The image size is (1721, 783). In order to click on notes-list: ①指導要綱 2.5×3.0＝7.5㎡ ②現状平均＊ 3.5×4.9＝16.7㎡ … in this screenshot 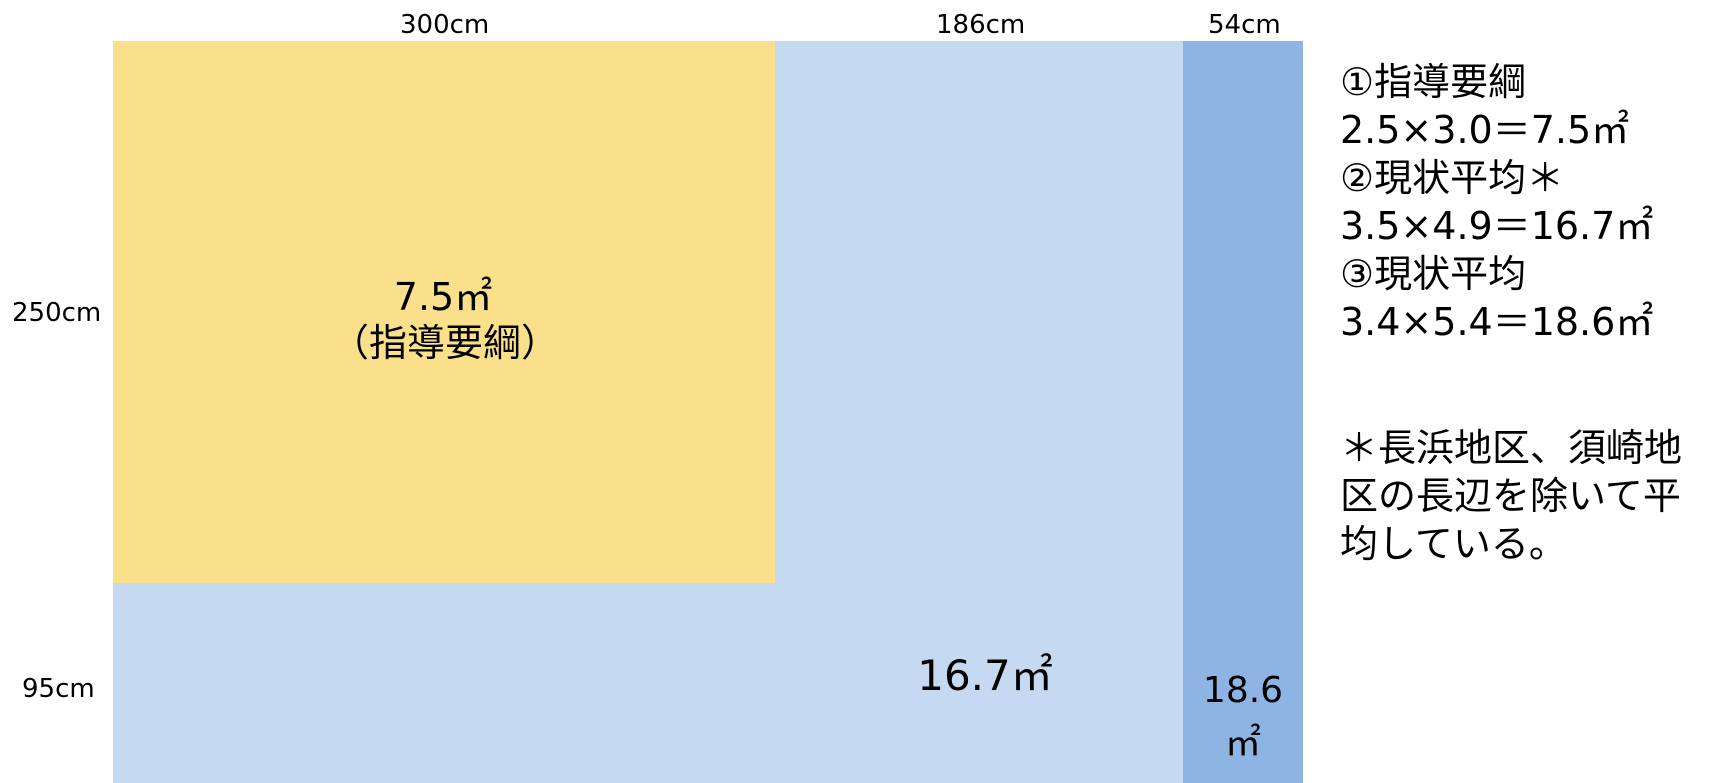, I will do `click(1496, 202)`.